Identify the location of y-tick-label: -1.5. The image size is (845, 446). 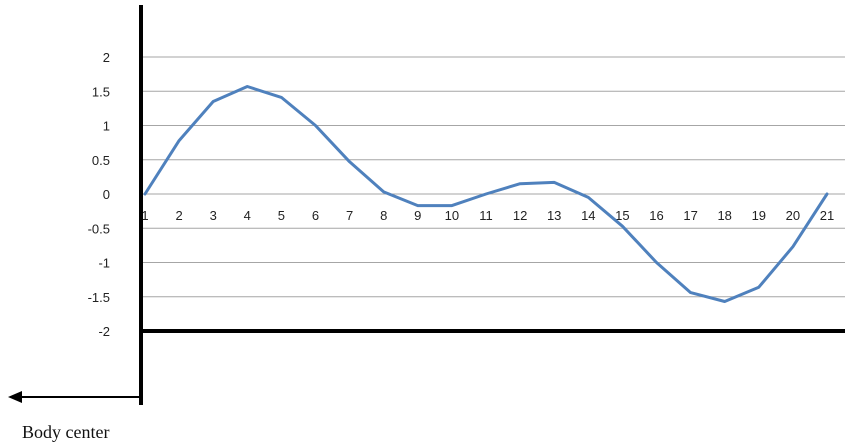
(99, 297).